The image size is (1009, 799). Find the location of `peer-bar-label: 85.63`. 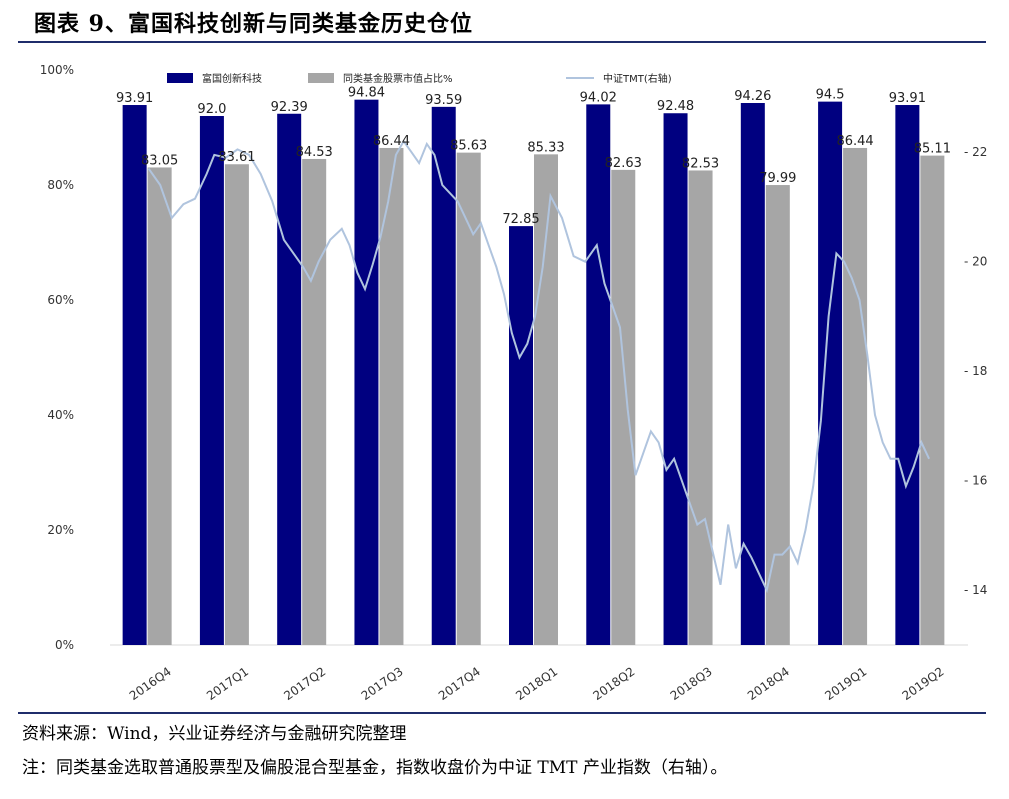

peer-bar-label: 85.63 is located at coordinates (468, 146).